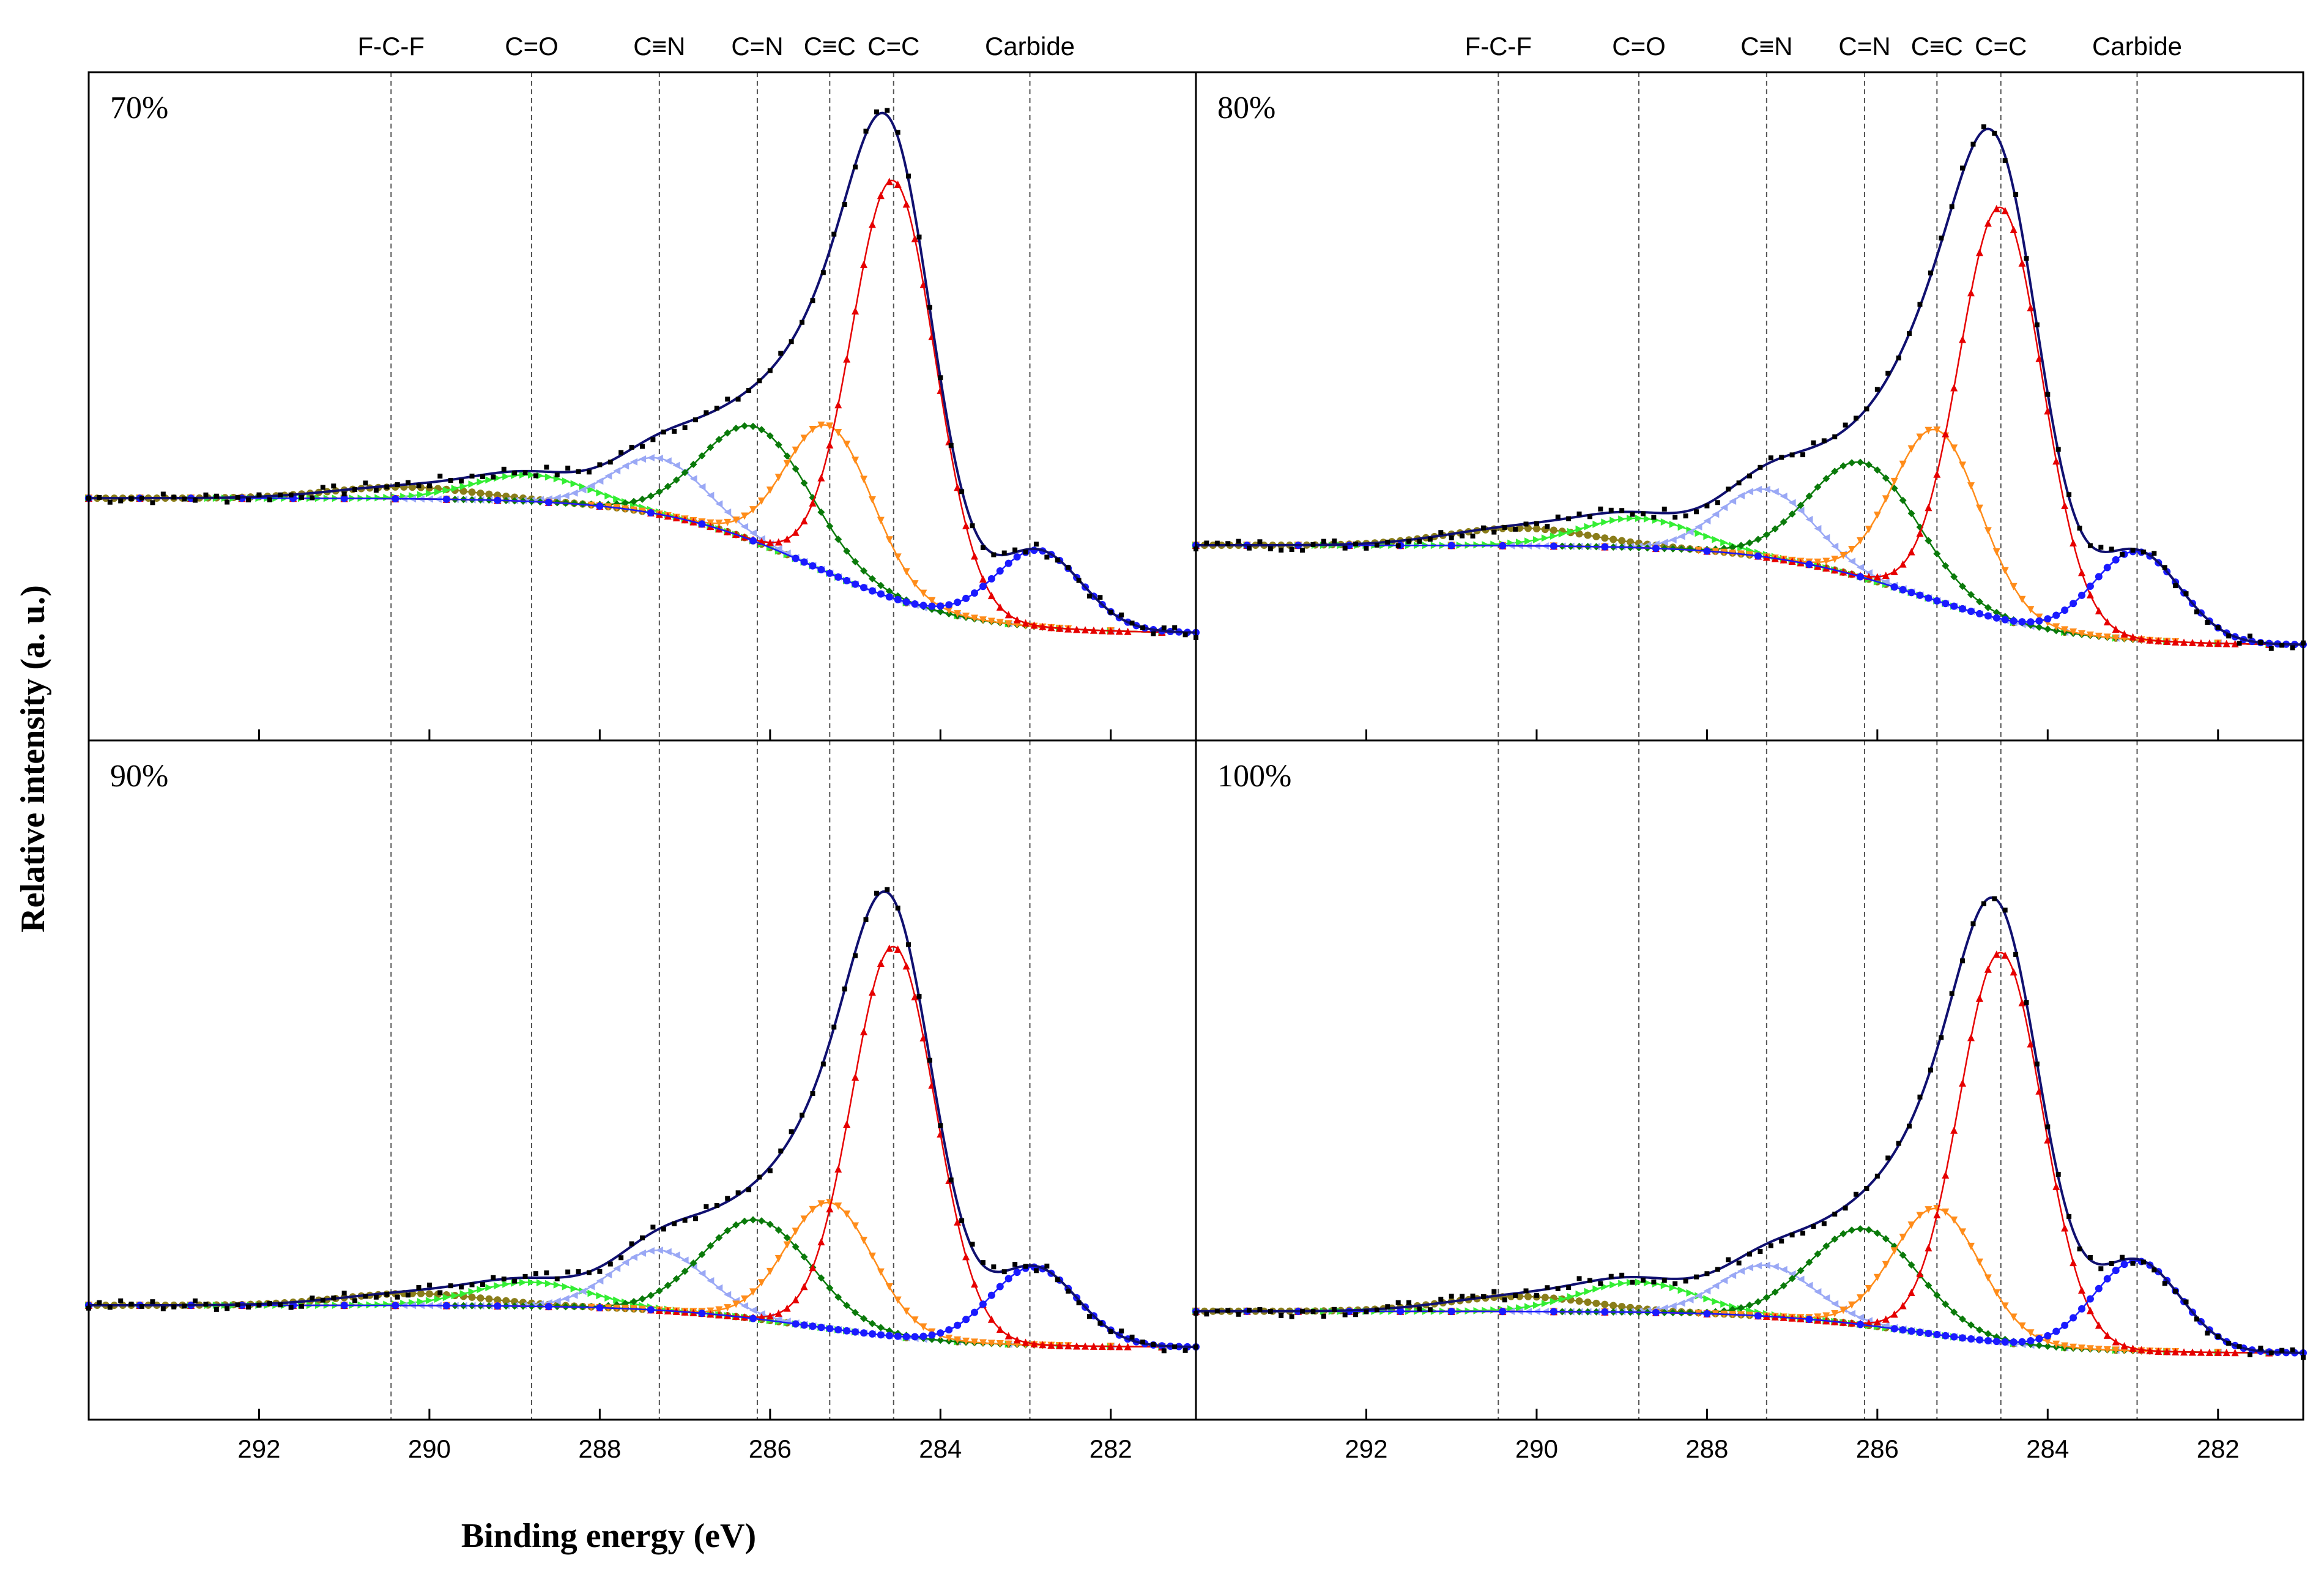 The width and height of the screenshot is (2324, 1569). I want to click on peak-label-c-double-o: C=O, so click(532, 46).